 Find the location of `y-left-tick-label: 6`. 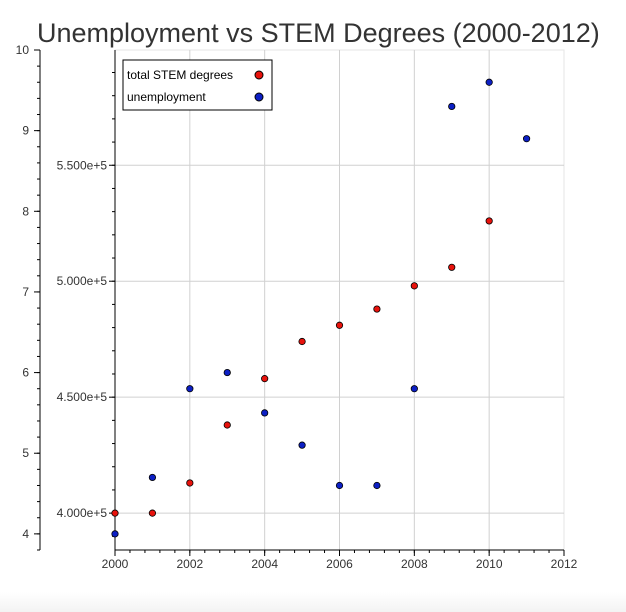

y-left-tick-label: 6 is located at coordinates (25, 373).